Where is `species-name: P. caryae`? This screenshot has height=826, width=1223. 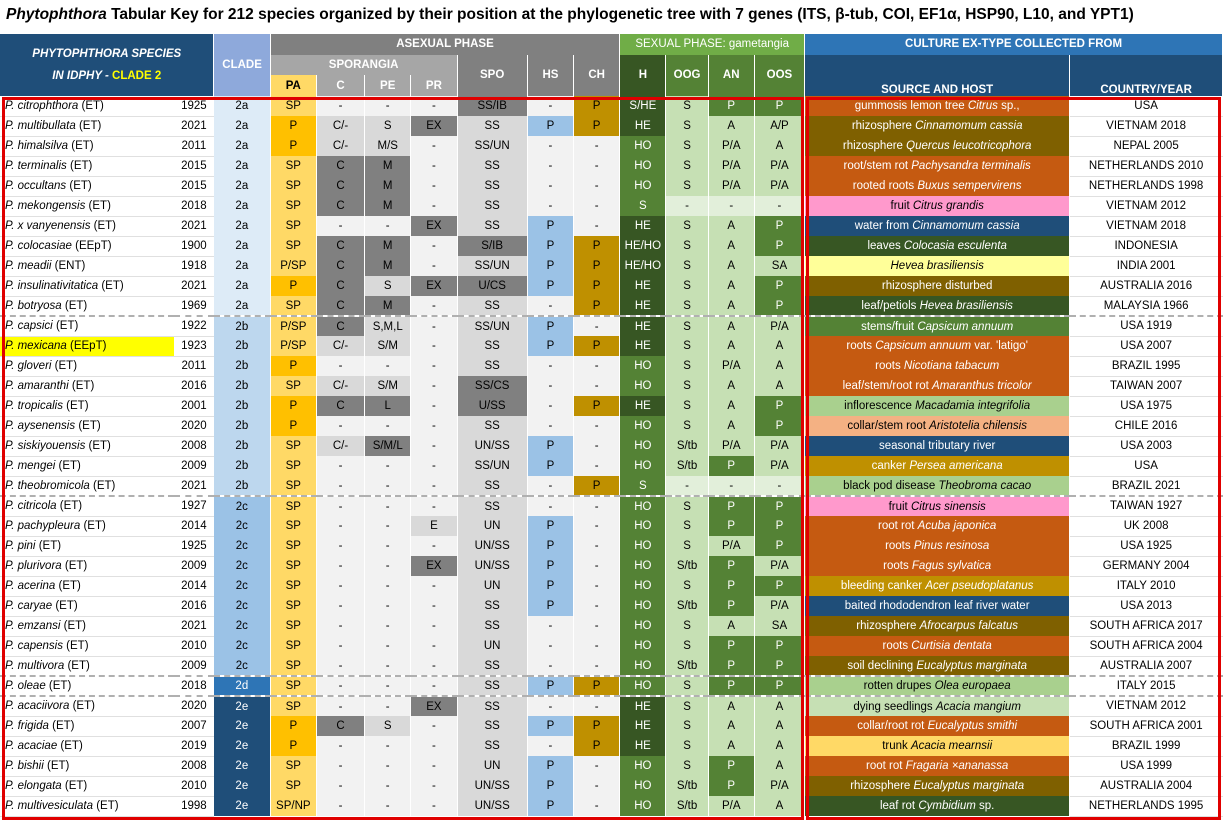 species-name: P. caryae is located at coordinates (29, 606).